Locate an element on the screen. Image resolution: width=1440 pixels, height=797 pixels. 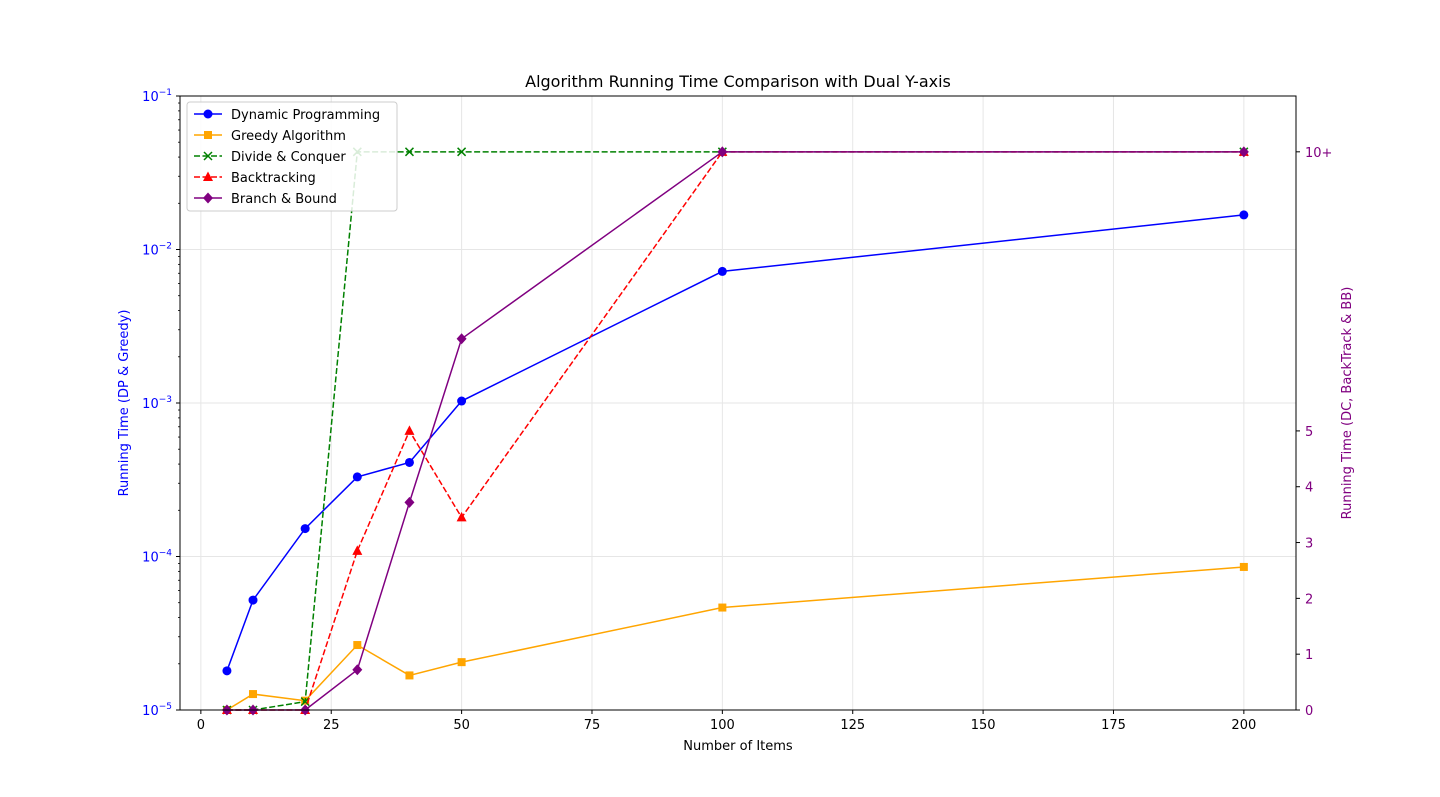
x-tick-label: 200 is located at coordinates (1243, 725).